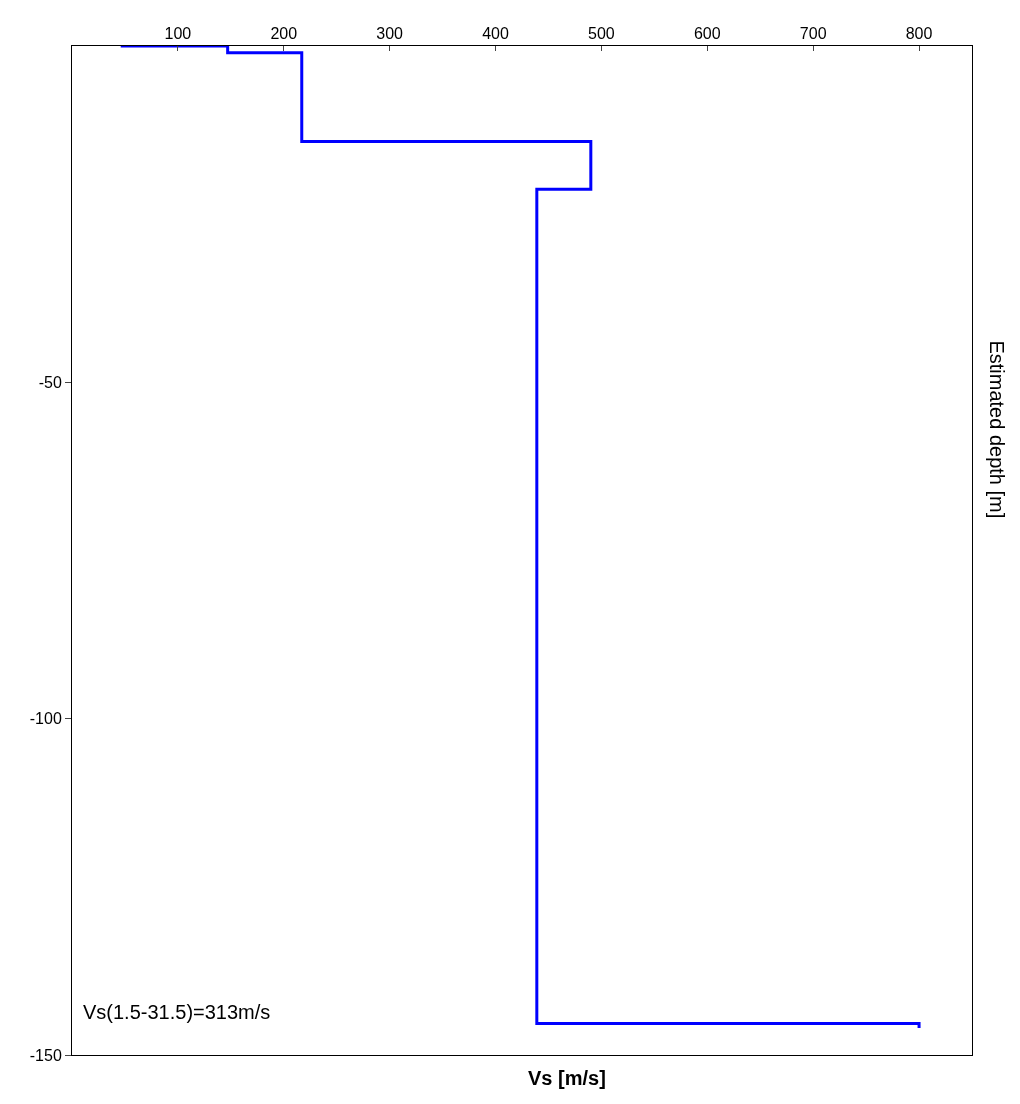 This screenshot has height=1104, width=1020. What do you see at coordinates (813, 33) in the screenshot?
I see `x-tick-label: 700` at bounding box center [813, 33].